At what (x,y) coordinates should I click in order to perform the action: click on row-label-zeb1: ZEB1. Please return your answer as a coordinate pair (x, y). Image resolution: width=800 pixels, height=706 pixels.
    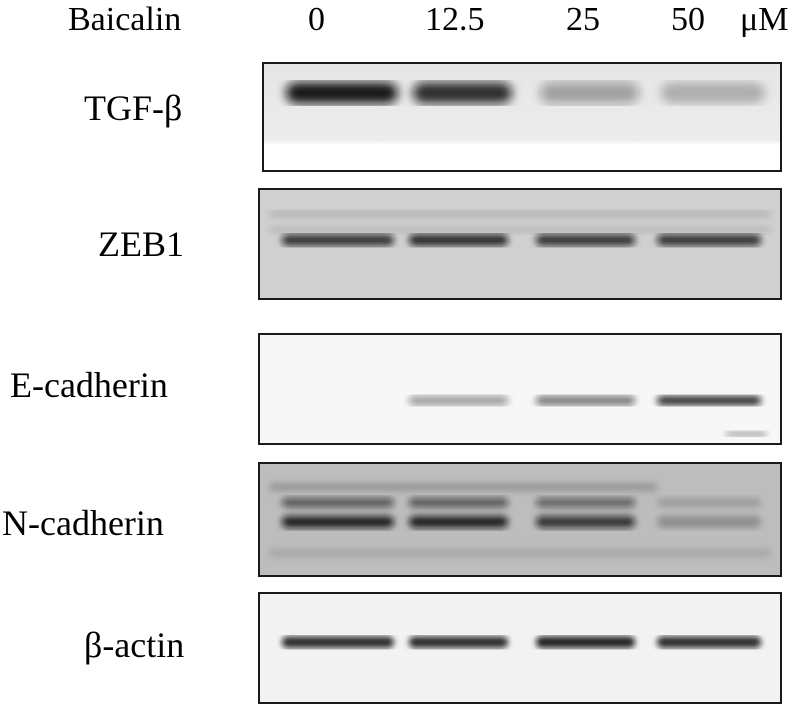
    Looking at the image, I should click on (141, 244).